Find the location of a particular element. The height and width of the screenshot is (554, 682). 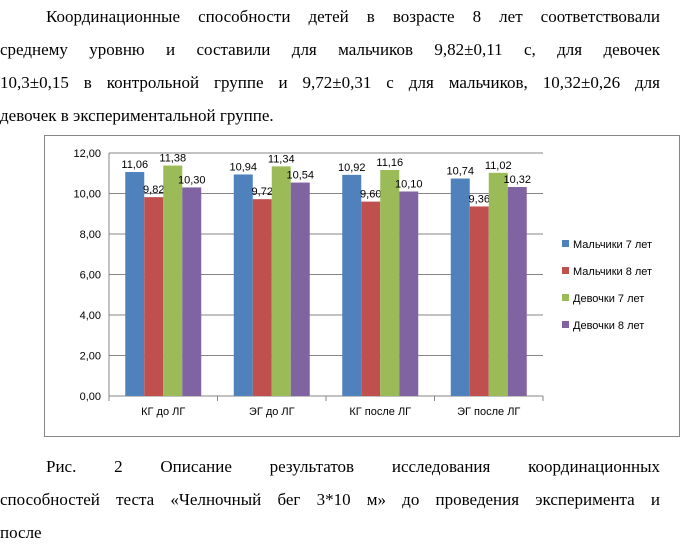

y-tick-label: 10,00 is located at coordinates (87, 195).